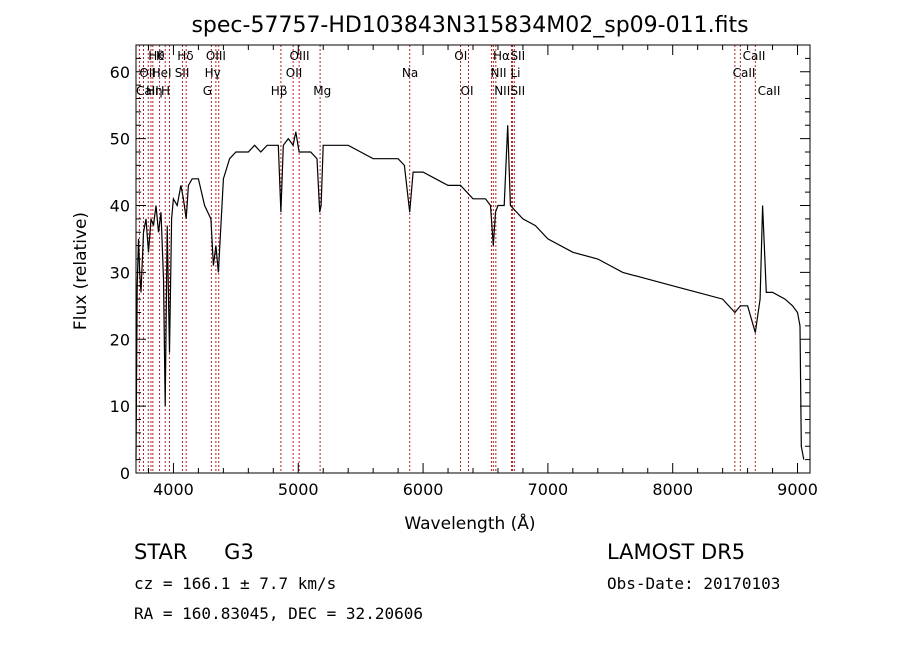 Image resolution: width=900 pixels, height=649 pixels. What do you see at coordinates (120, 272) in the screenshot?
I see `y-tick-label-30: 30` at bounding box center [120, 272].